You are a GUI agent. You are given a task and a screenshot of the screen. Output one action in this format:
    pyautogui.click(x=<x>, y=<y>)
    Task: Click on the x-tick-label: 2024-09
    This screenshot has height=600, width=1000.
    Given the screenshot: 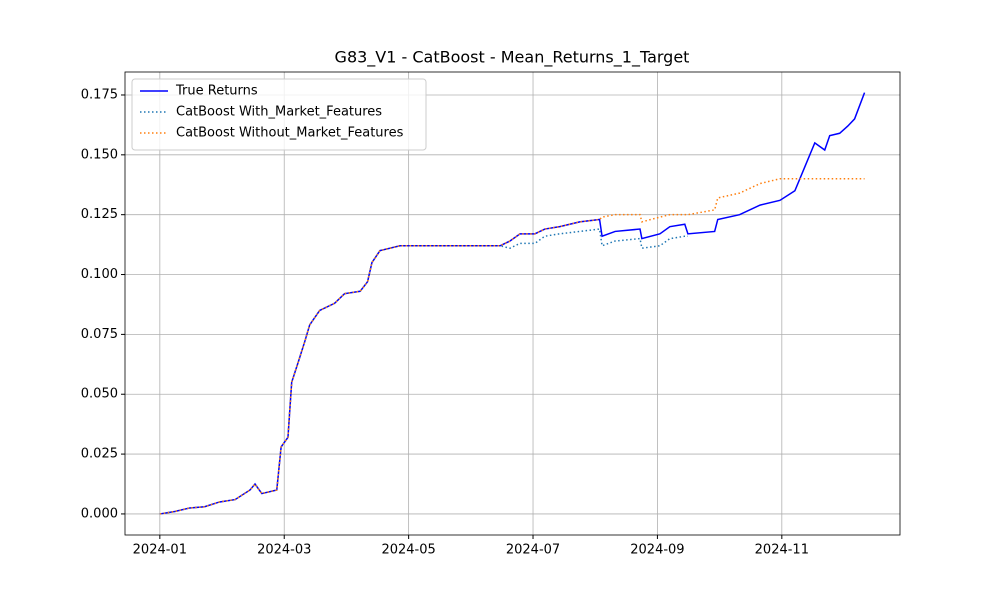 What is the action you would take?
    pyautogui.click(x=657, y=550)
    